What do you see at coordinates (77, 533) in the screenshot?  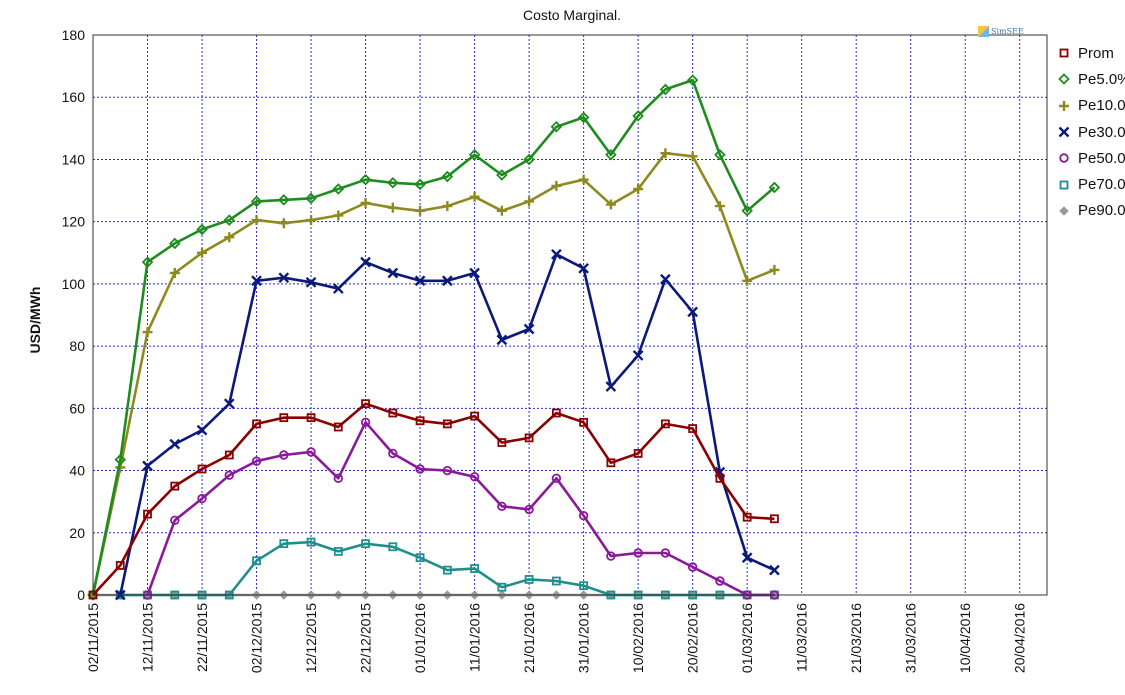 I see `y-tick-label: 20` at bounding box center [77, 533].